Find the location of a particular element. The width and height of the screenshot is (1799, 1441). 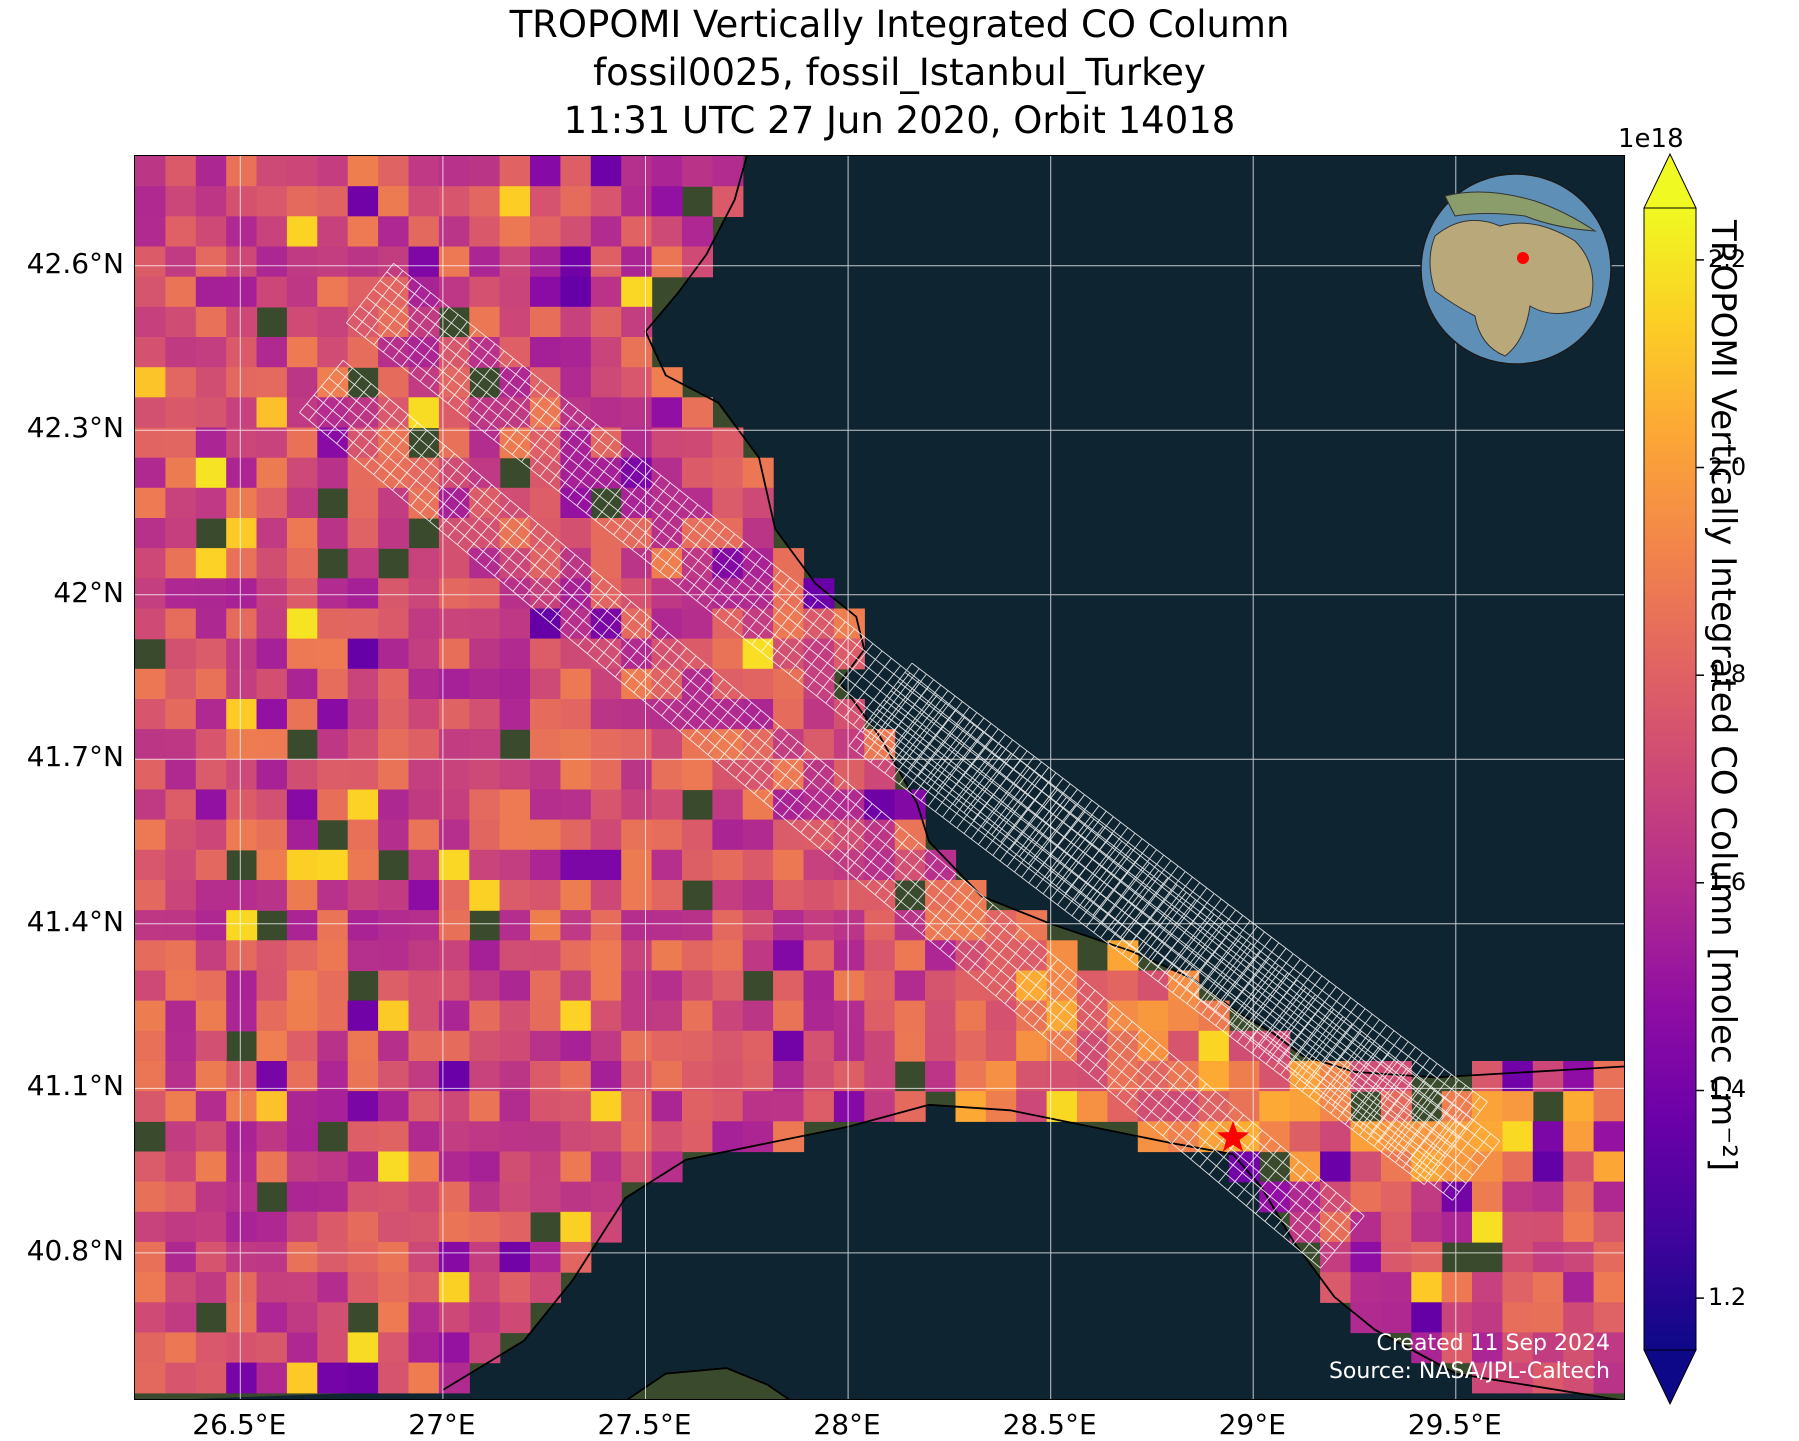

globe-target-marker is located at coordinates (1523, 258).